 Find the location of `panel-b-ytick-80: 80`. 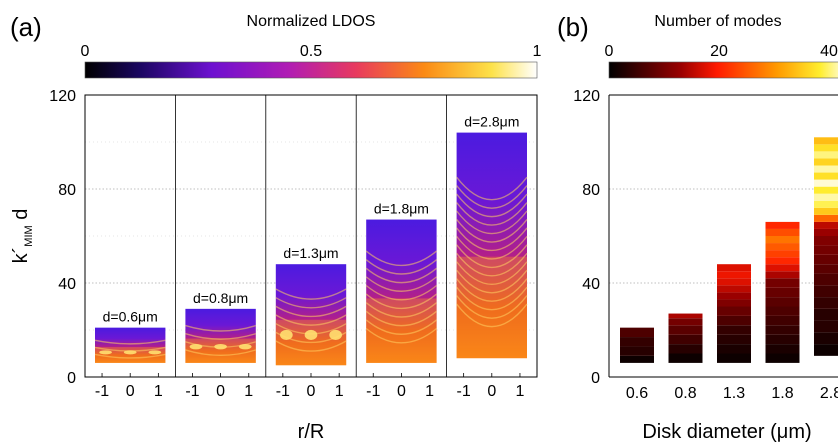

panel-b-ytick-80: 80 is located at coordinates (591, 190).